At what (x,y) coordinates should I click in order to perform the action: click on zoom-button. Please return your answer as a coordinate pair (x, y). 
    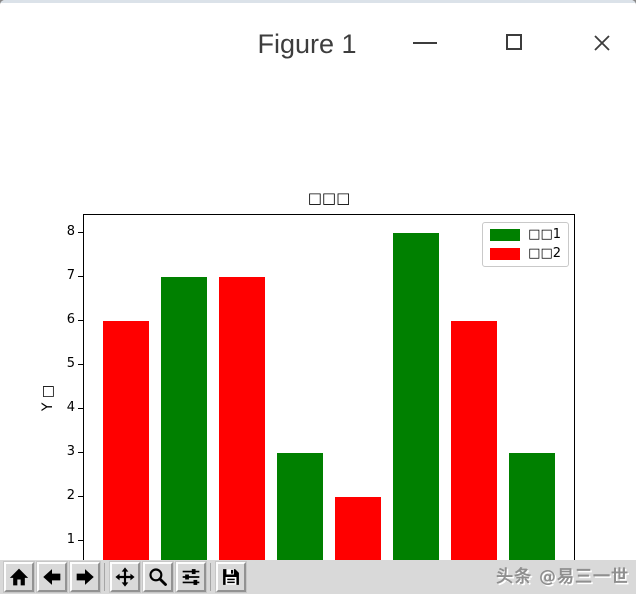
    Looking at the image, I should click on (158, 577).